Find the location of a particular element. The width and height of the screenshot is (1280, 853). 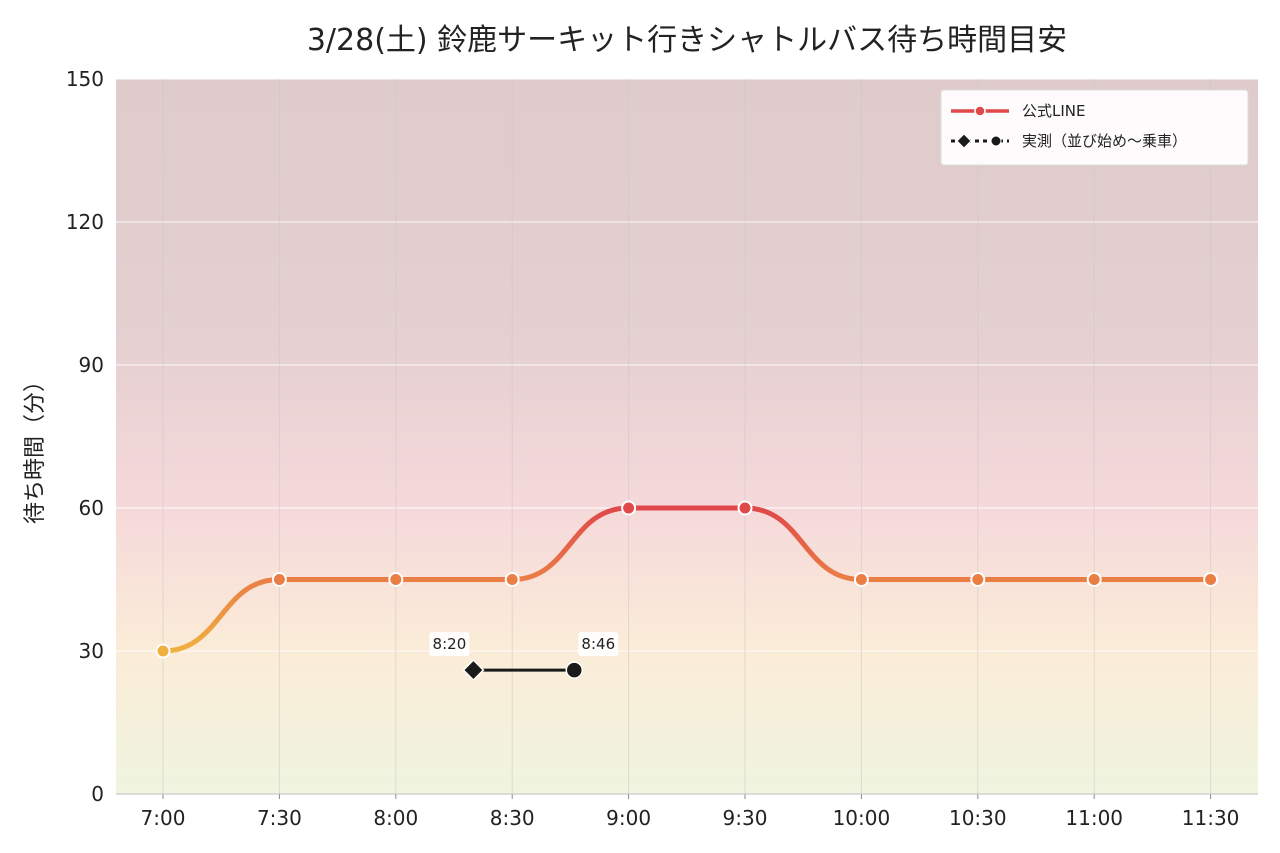

measured-end-label-box is located at coordinates (598, 644).